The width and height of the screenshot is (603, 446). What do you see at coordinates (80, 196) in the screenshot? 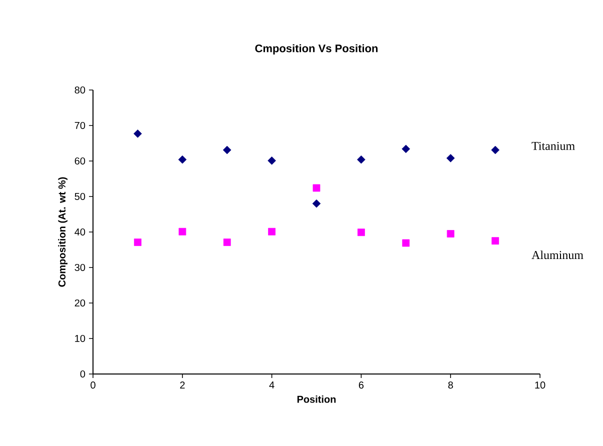
I see `y-tick-label: 50` at bounding box center [80, 196].